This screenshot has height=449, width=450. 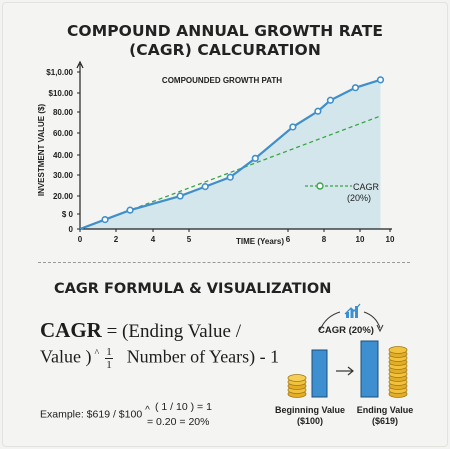 I want to click on legend-marker, so click(x=320, y=186).